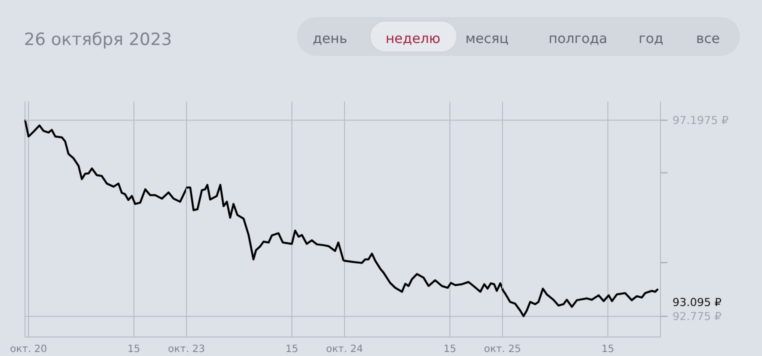 Image resolution: width=762 pixels, height=356 pixels. What do you see at coordinates (697, 302) in the screenshot?
I see `text: 93.095 ₽` at bounding box center [697, 302].